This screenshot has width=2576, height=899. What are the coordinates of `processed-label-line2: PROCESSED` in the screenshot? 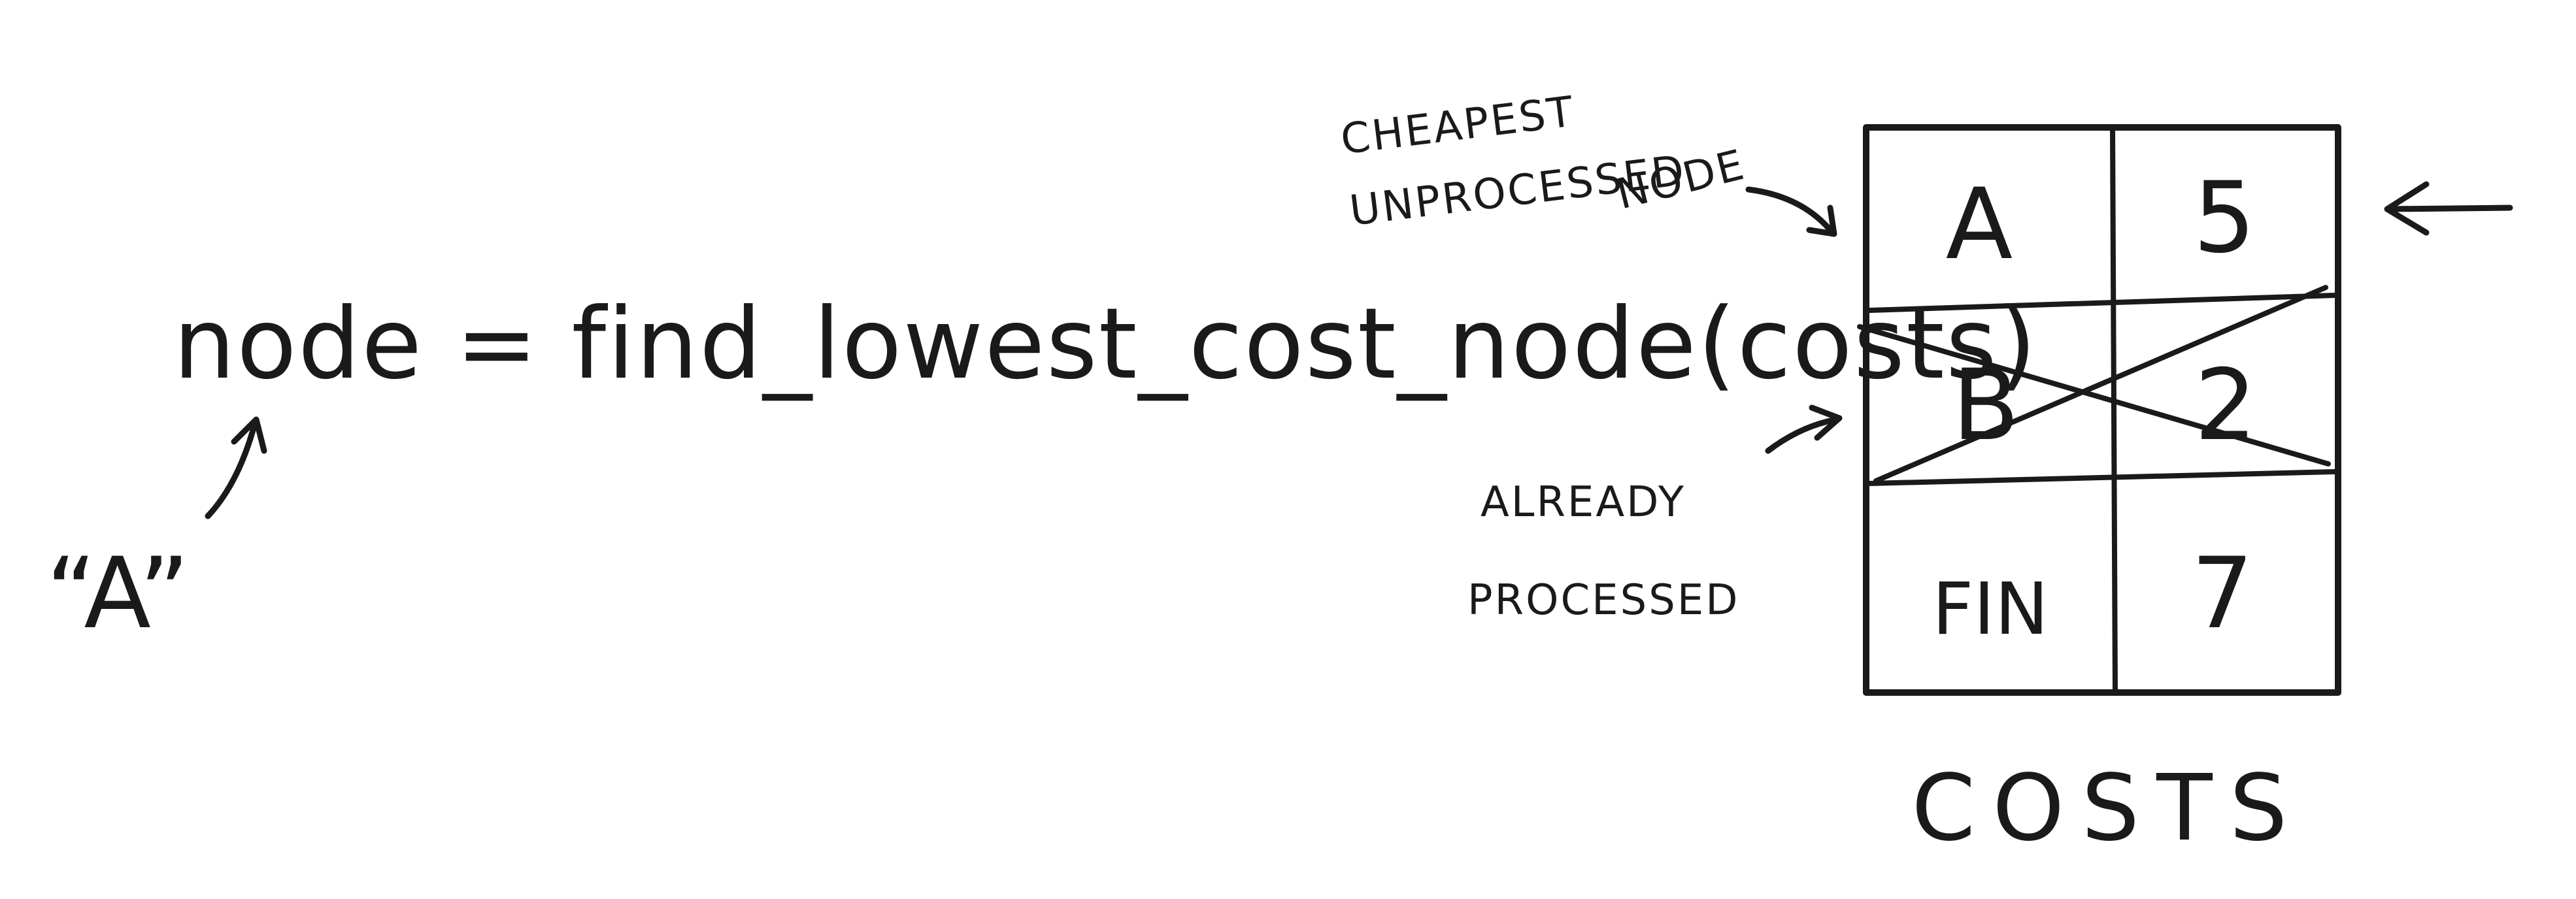 It's located at (1604, 600).